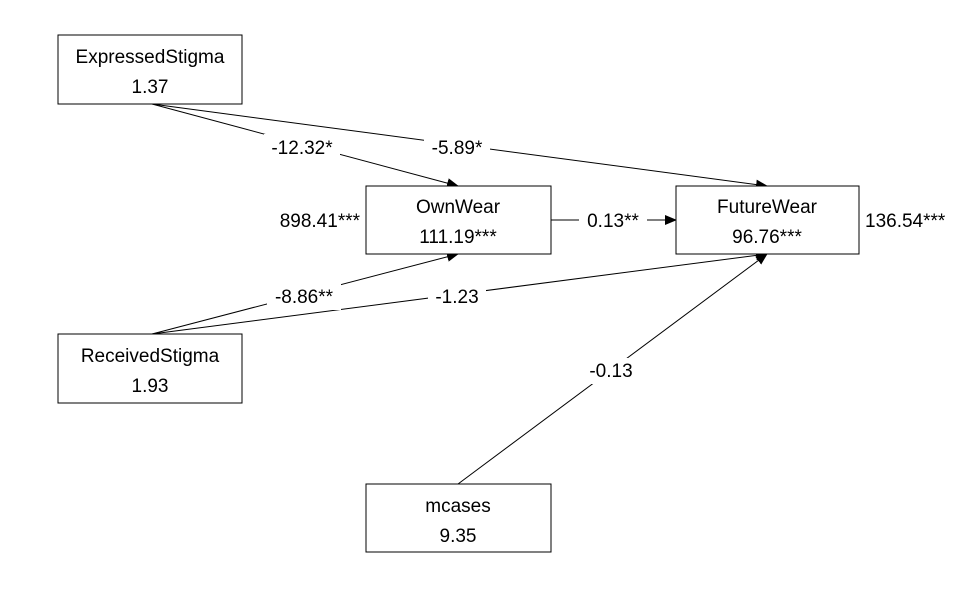  What do you see at coordinates (458, 536) in the screenshot?
I see `node-mcases-value: 9.35` at bounding box center [458, 536].